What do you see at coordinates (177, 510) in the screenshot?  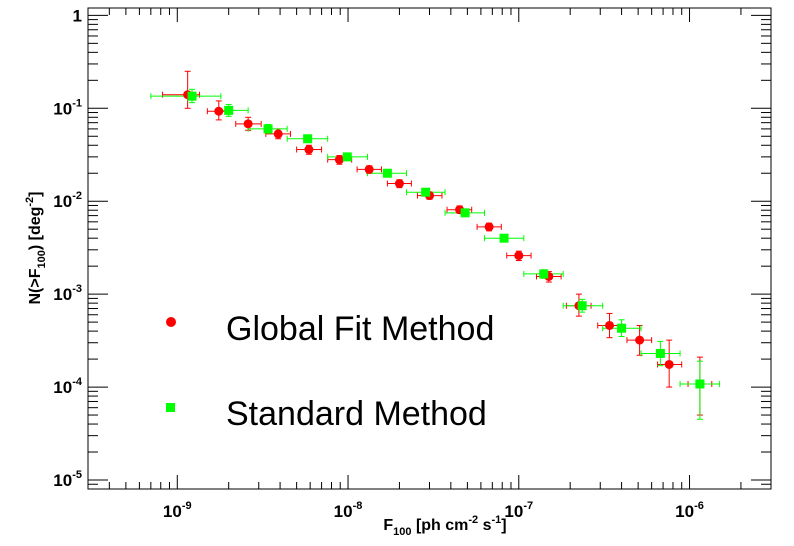 I see `x-tick-label: 10⁻⁹` at bounding box center [177, 510].